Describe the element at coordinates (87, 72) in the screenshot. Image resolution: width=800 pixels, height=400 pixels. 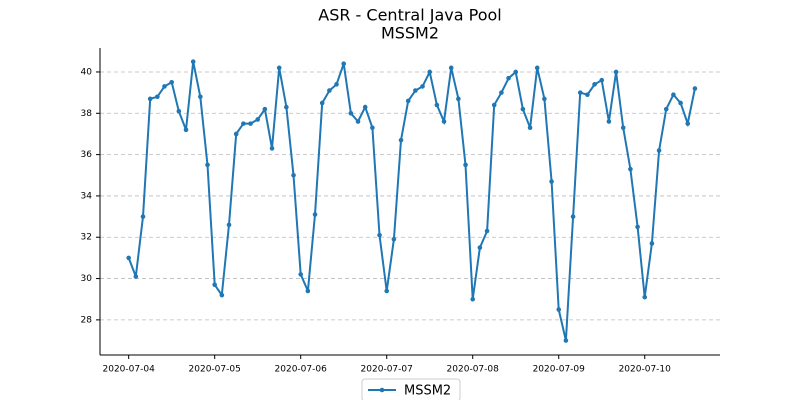
I see `y-tick-label: 40` at that location.